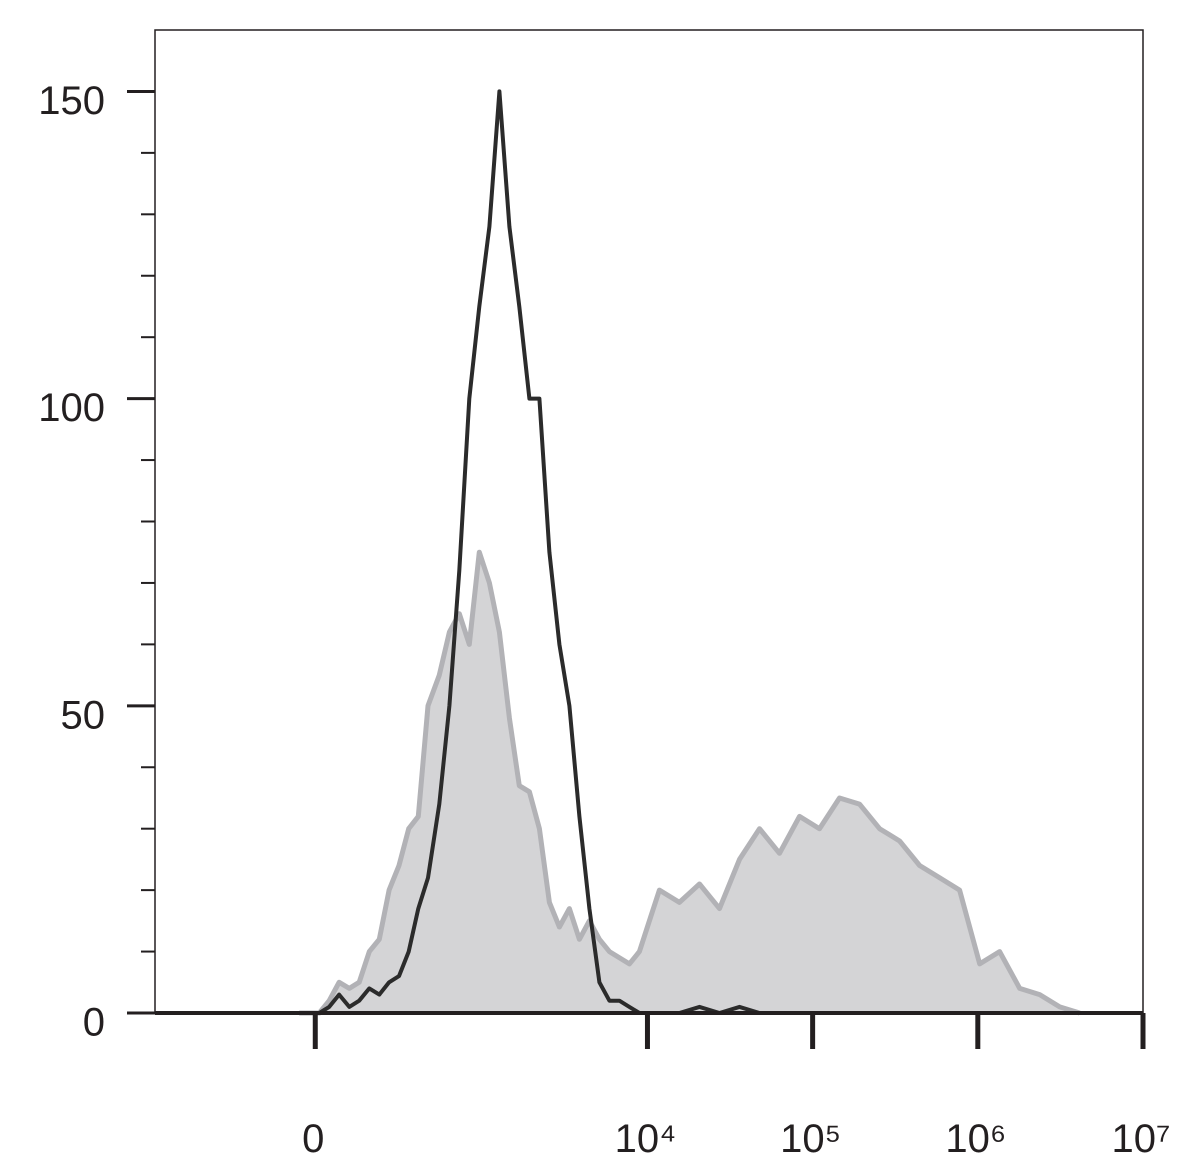 This screenshot has width=1204, height=1170. Describe the element at coordinates (1141, 1139) in the screenshot. I see `x-tick-label: 10⁷` at that location.